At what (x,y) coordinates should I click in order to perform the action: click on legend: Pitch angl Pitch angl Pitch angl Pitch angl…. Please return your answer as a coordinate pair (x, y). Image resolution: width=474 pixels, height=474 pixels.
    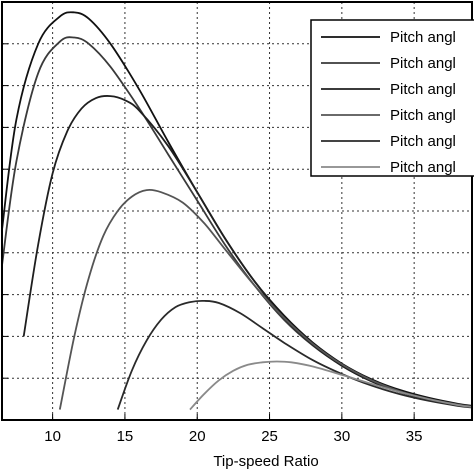
    Looking at the image, I should click on (392, 98).